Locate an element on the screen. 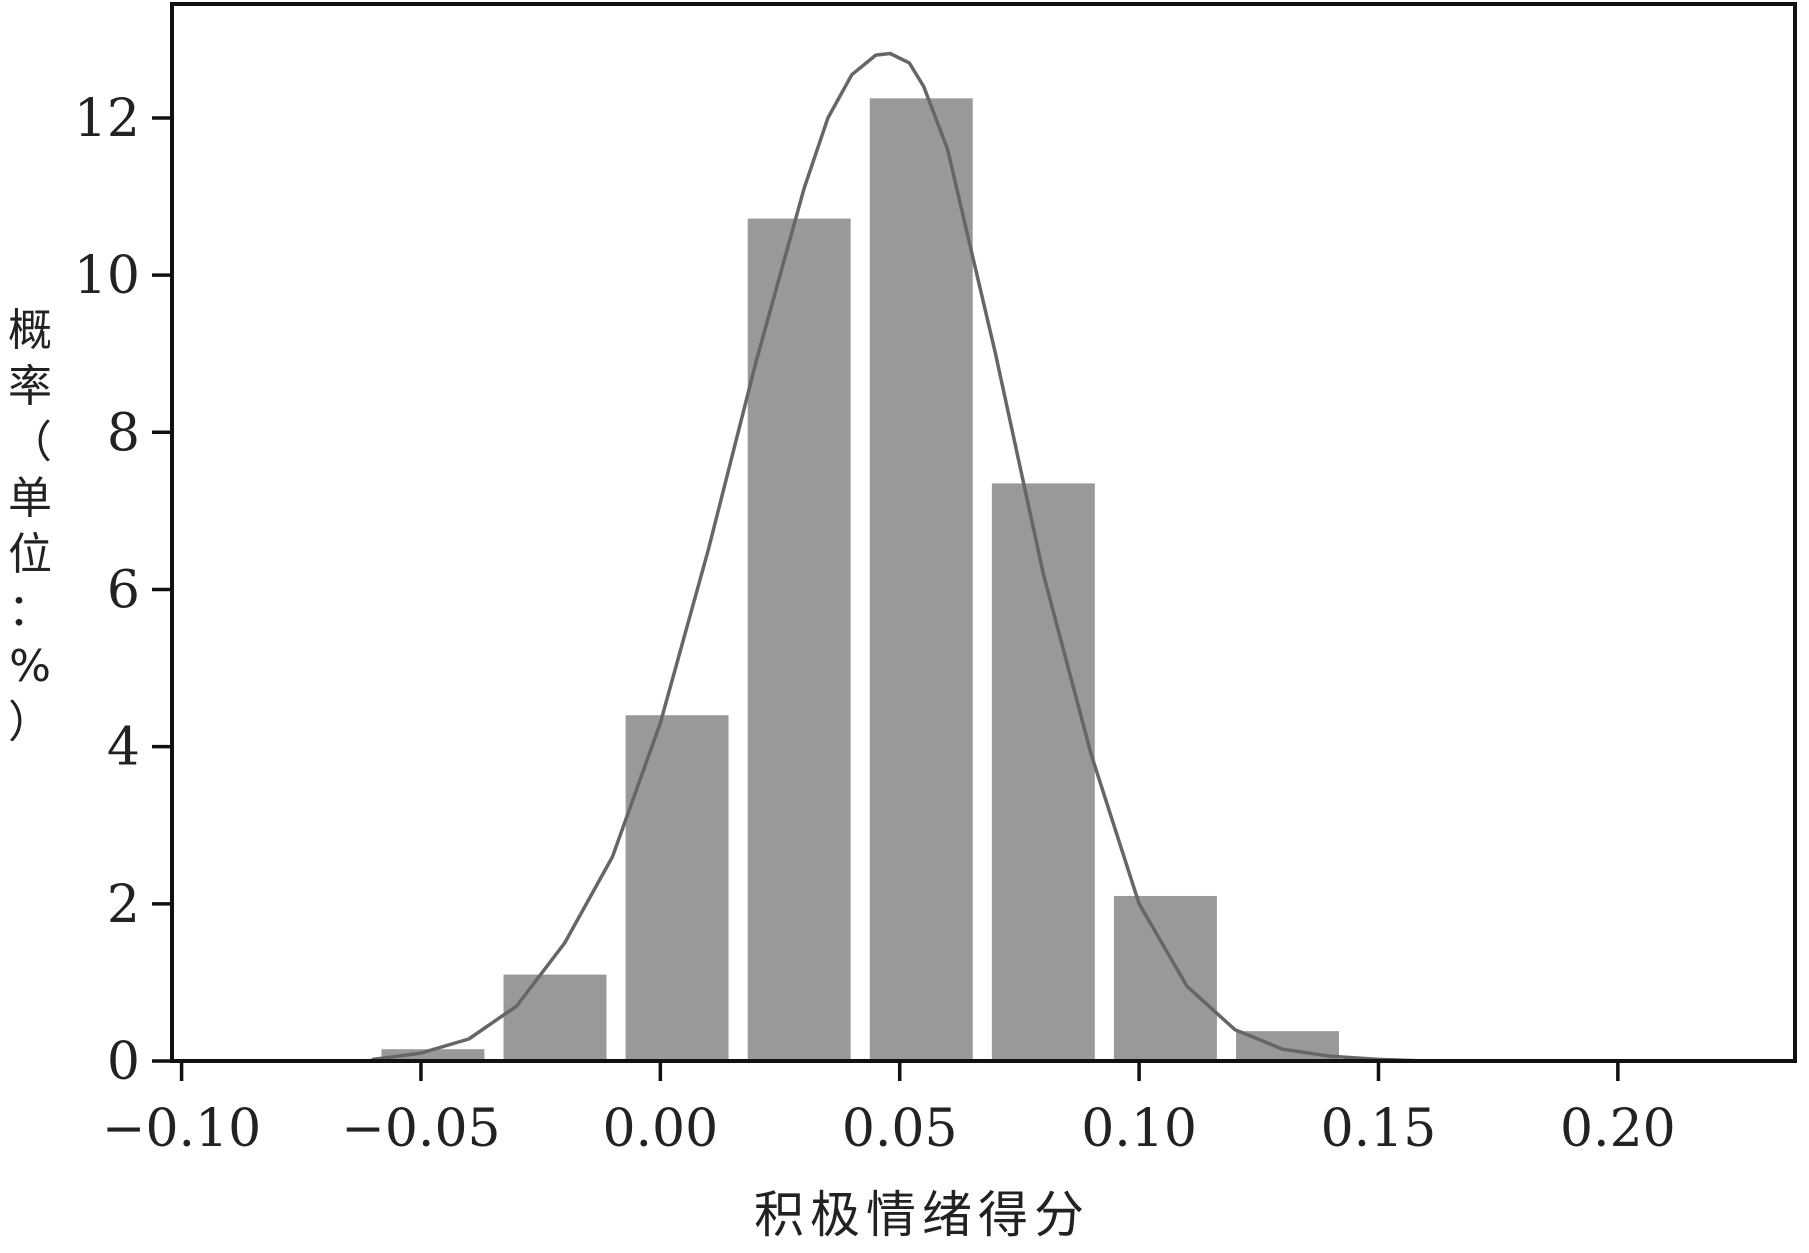 The width and height of the screenshot is (1809, 1253). y-axis-title-char: % is located at coordinates (30, 666).